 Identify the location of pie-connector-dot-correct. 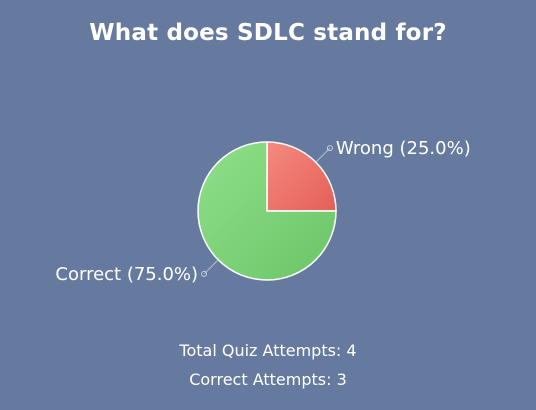
(204, 273).